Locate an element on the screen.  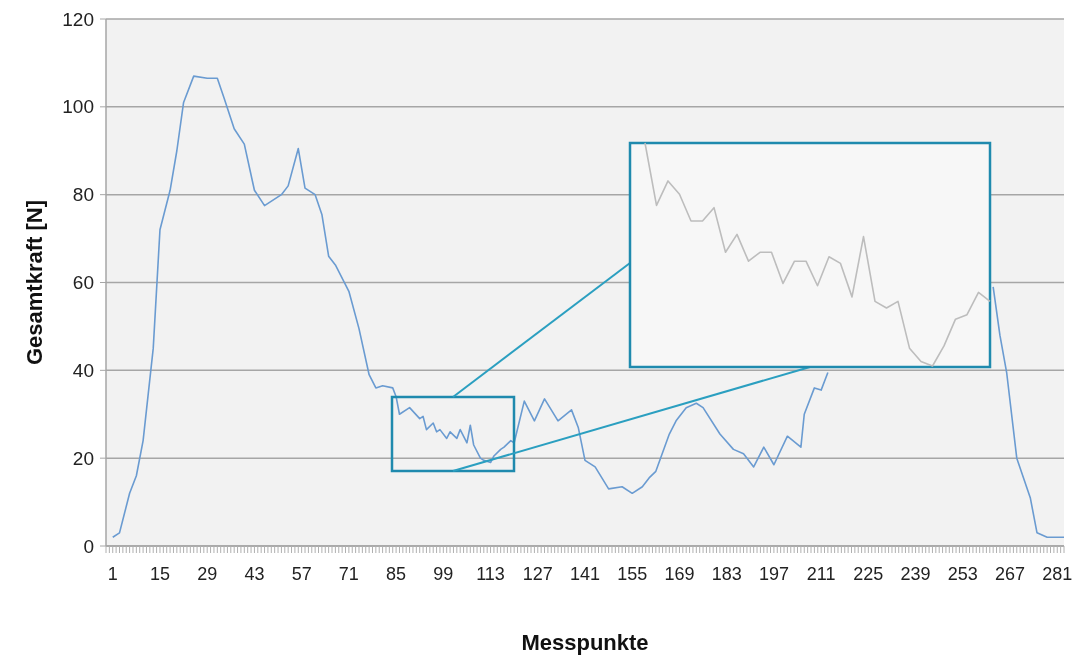
y-tick-label: 120 is located at coordinates (78, 19).